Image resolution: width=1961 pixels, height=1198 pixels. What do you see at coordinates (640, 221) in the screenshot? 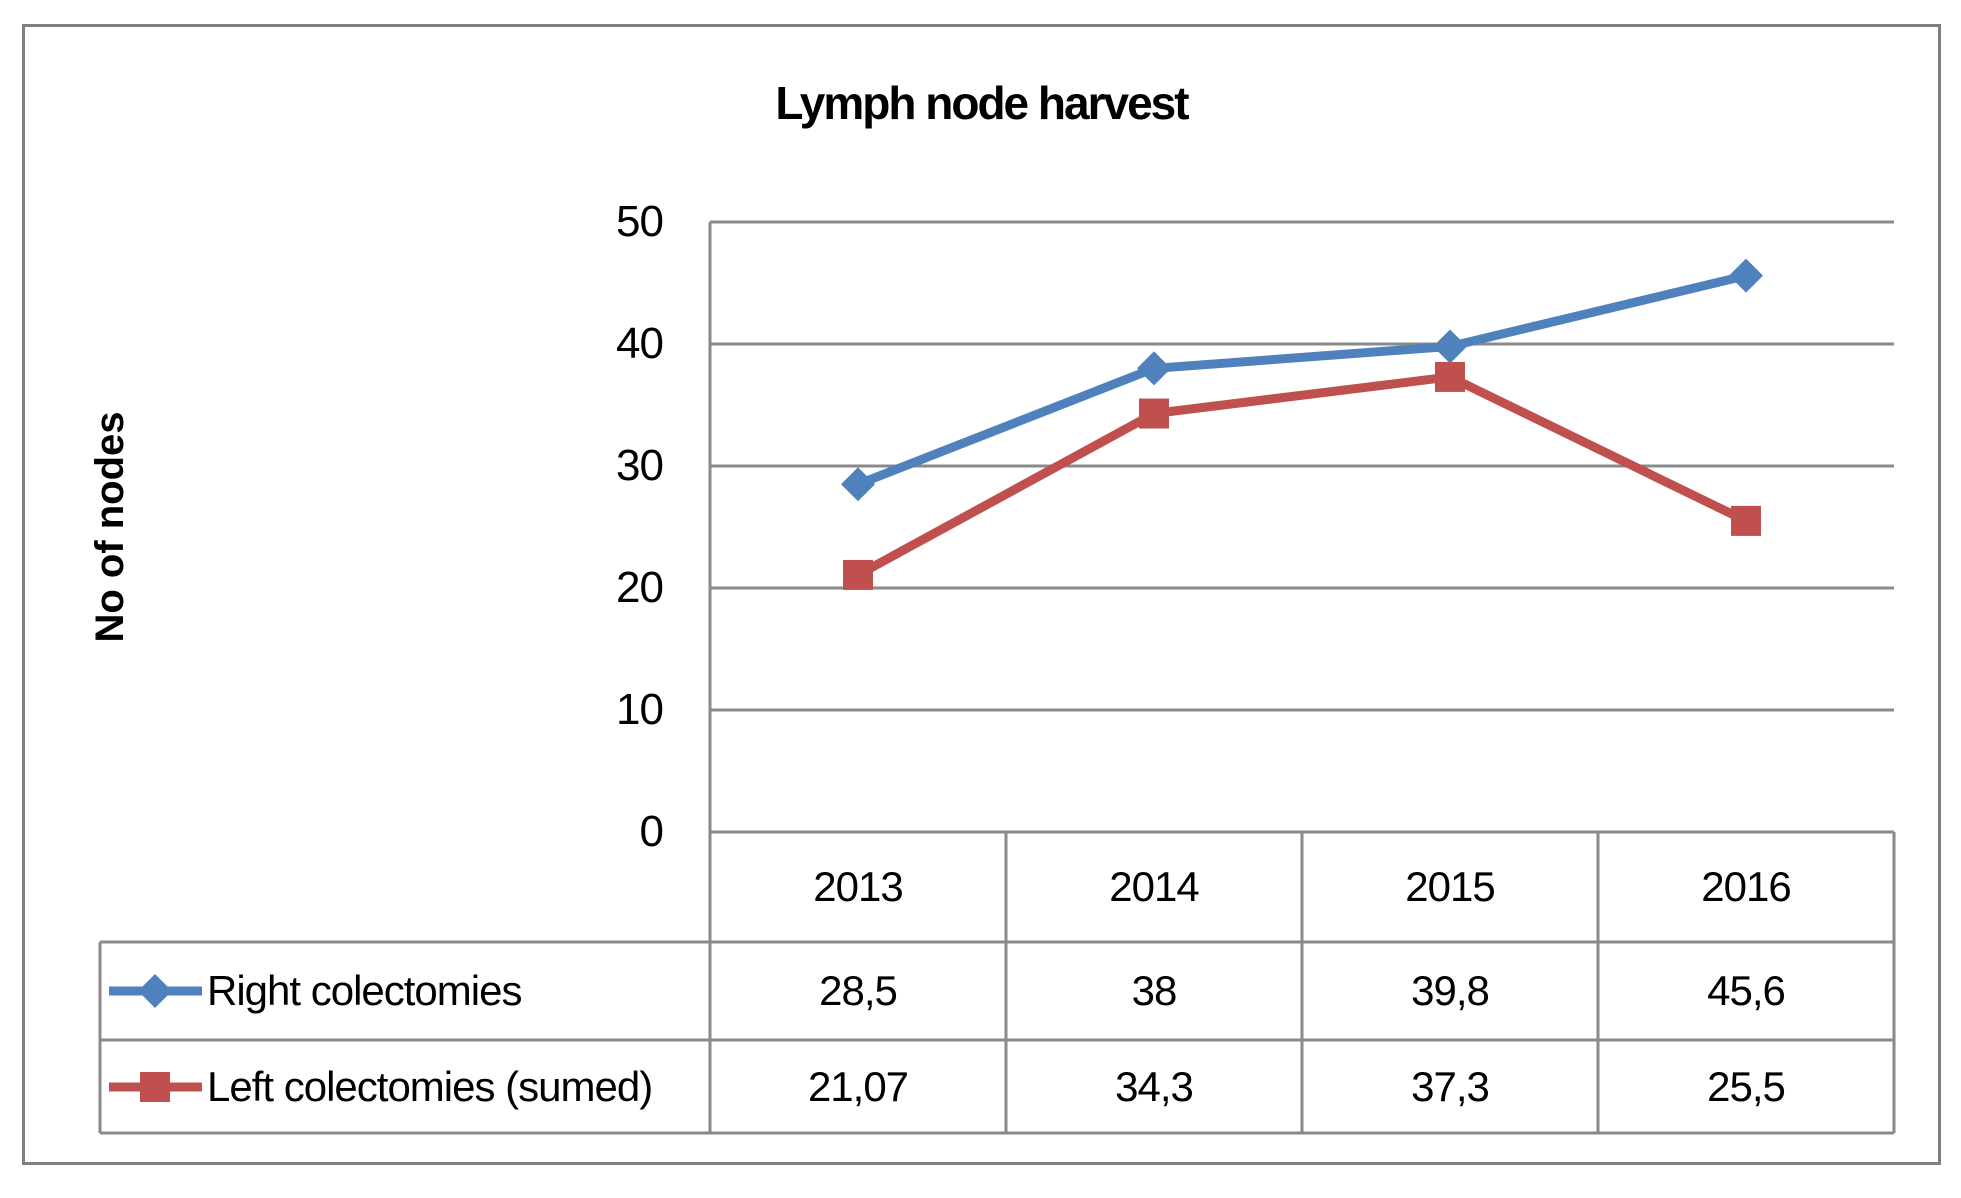
I see `y-tick-label-50: 50` at bounding box center [640, 221].